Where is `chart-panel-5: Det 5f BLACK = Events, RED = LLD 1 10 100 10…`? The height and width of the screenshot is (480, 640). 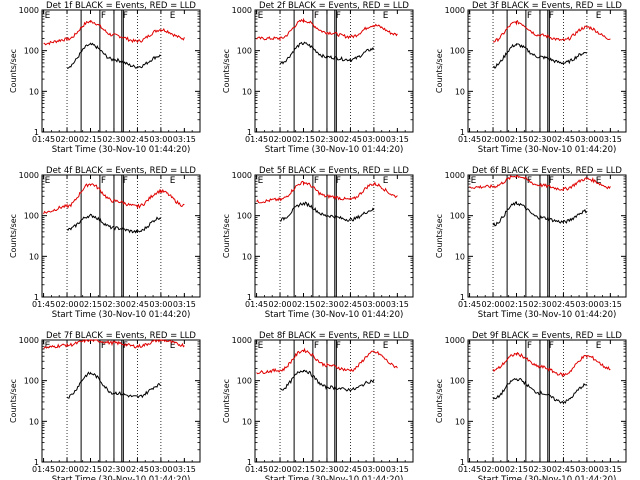 chart-panel-5: Det 5f BLACK = Events, RED = LLD 1 10 100 10… is located at coordinates (318, 243).